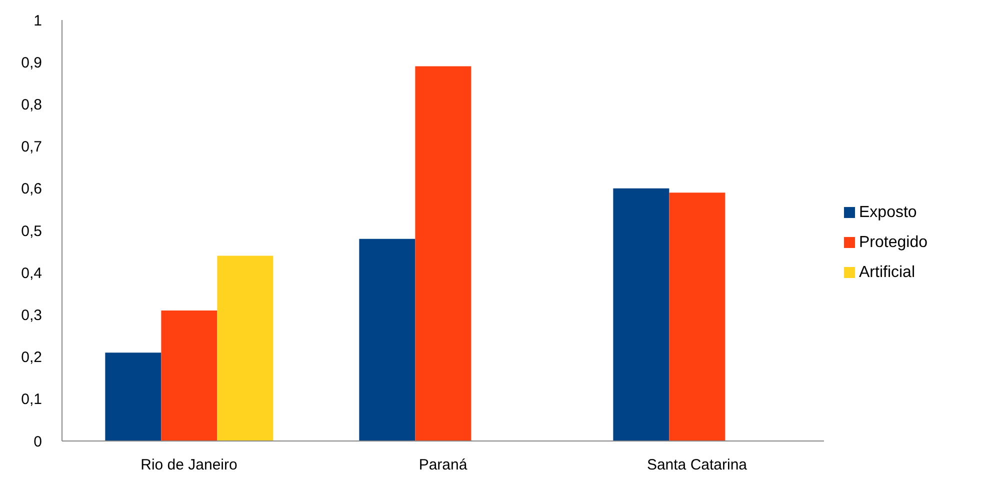 Image resolution: width=992 pixels, height=485 pixels. I want to click on x-tick-label: Santa Catarina, so click(697, 465).